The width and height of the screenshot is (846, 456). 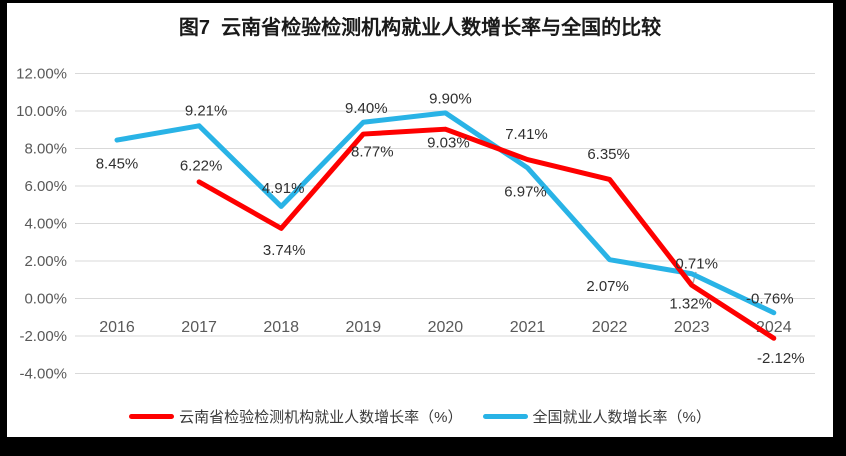 I want to click on data-point-label: 0.71%, so click(x=696, y=264).